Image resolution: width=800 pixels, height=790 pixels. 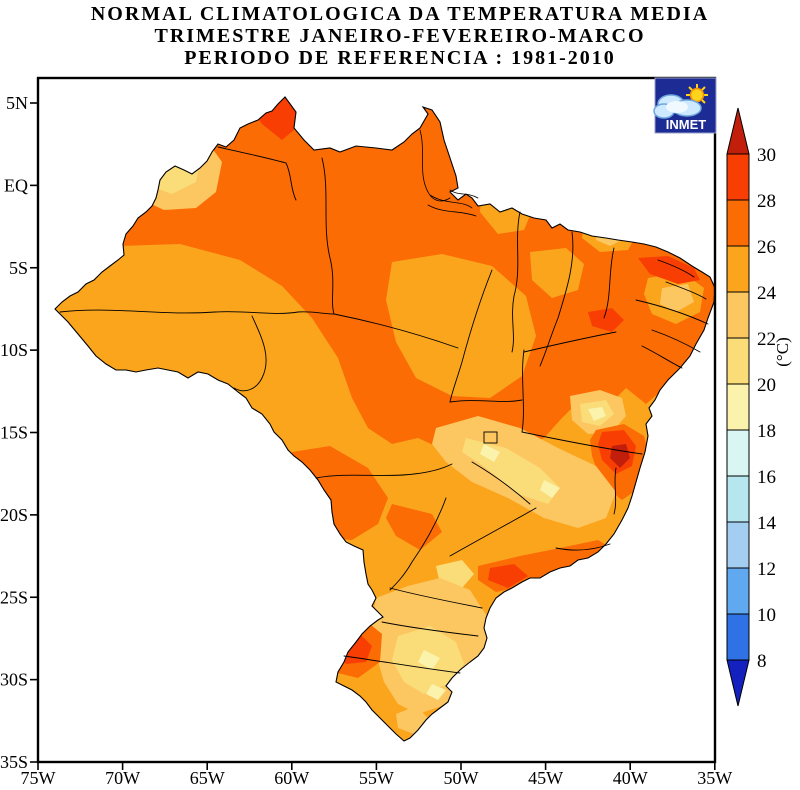 I want to click on df-square, so click(x=490, y=437).